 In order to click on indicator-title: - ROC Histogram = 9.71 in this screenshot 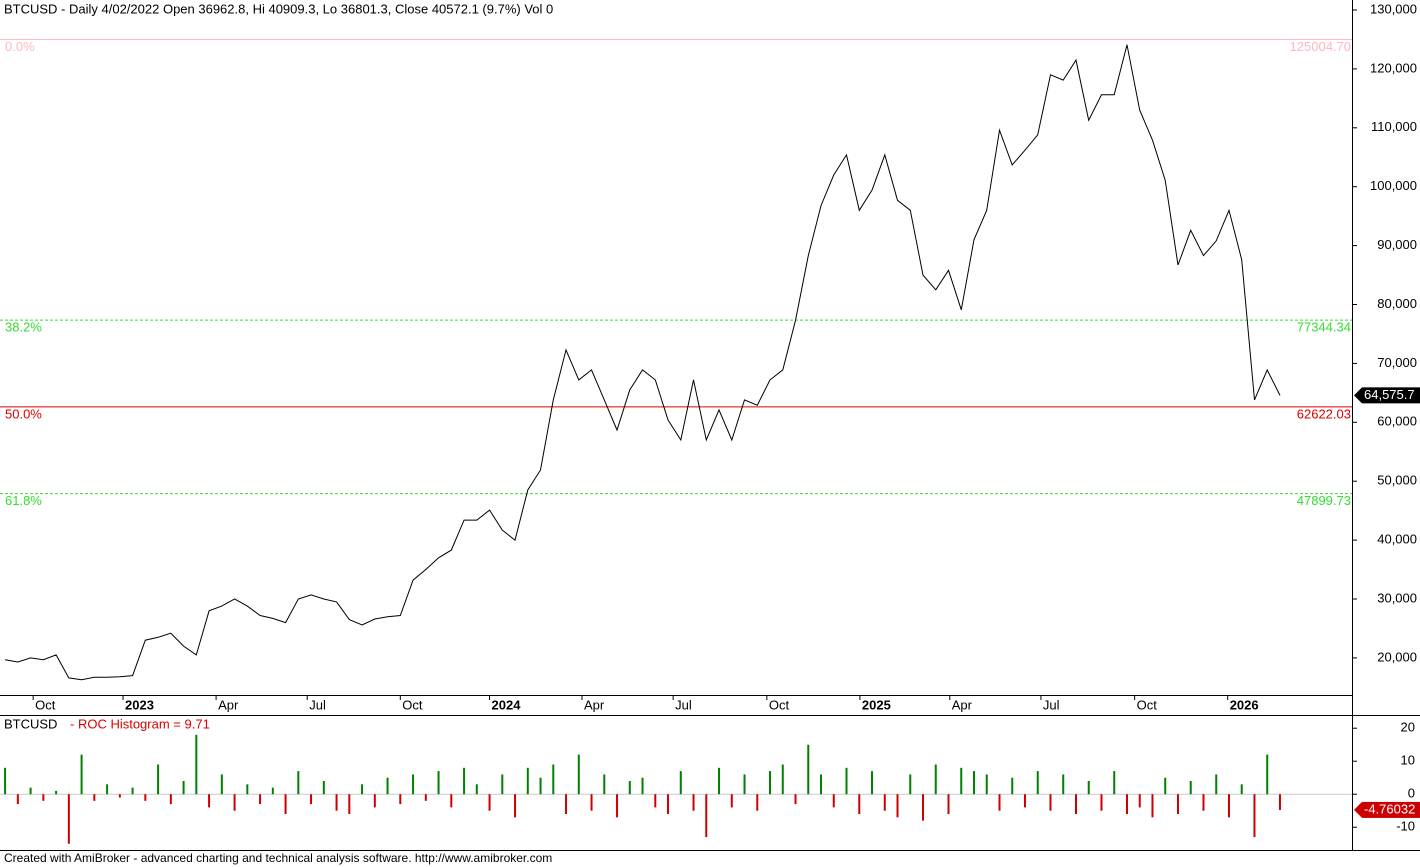, I will do `click(140, 723)`.